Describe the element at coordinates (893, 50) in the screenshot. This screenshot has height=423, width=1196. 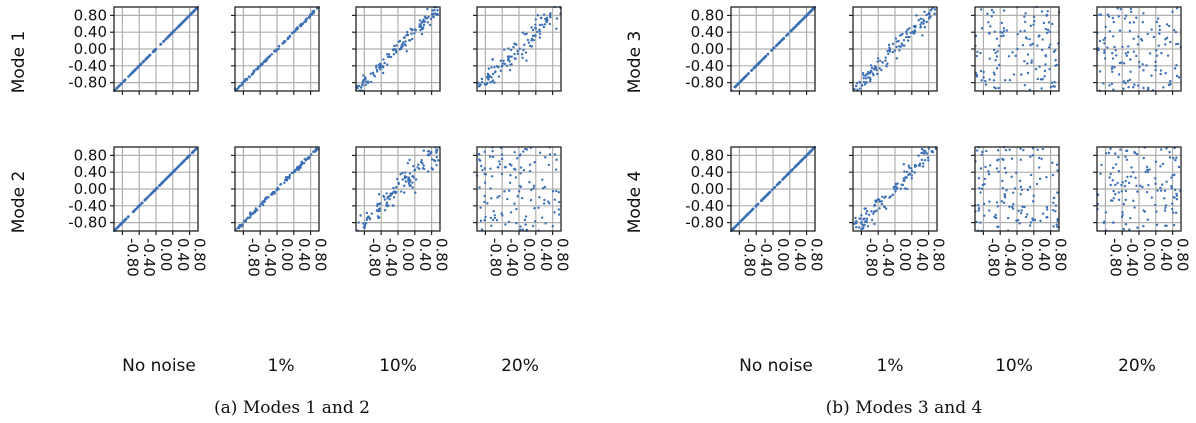
I see `scatter-panel-g1-r0-c1` at that location.